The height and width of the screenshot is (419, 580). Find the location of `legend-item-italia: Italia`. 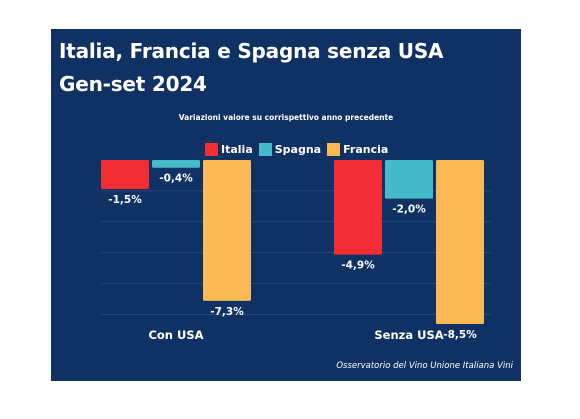

legend-item-italia: Italia is located at coordinates (229, 149).